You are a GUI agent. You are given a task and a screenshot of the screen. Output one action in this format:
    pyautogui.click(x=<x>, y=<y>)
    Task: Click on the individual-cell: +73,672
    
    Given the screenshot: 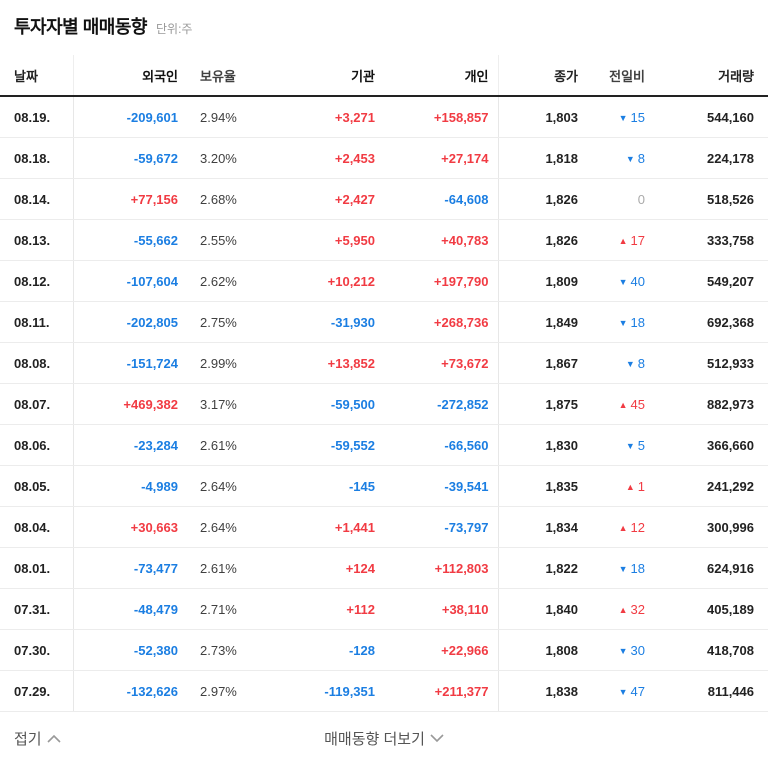 What is the action you would take?
    pyautogui.click(x=438, y=363)
    